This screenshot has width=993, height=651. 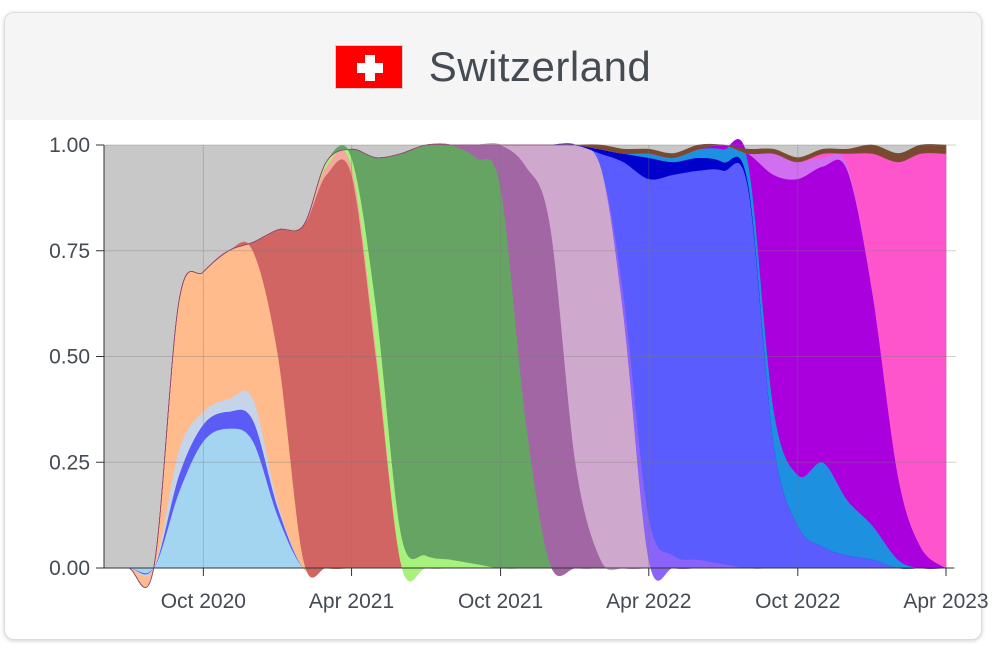 What do you see at coordinates (69, 568) in the screenshot?
I see `y-tick-label: 0.00` at bounding box center [69, 568].